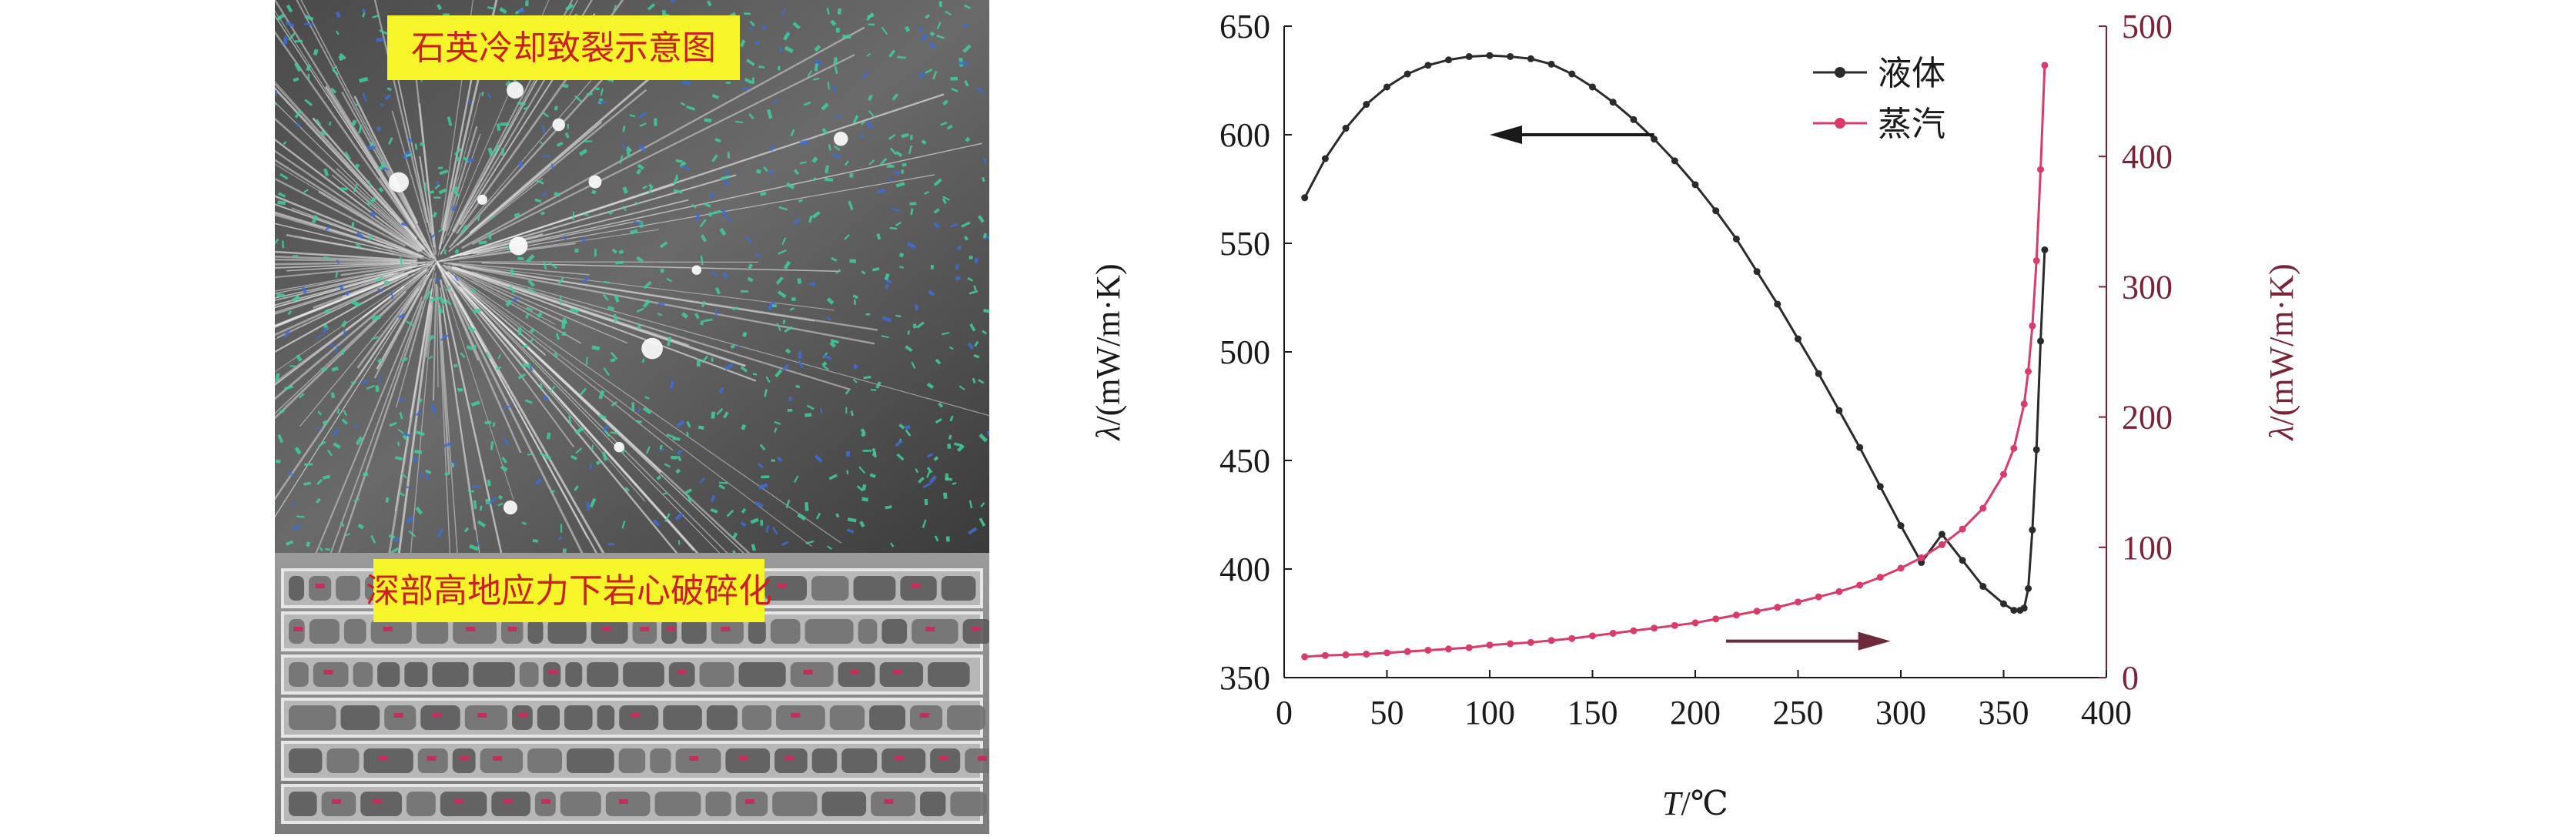 The height and width of the screenshot is (837, 2576). I want to click on legend-swatch-marker, so click(1840, 72).